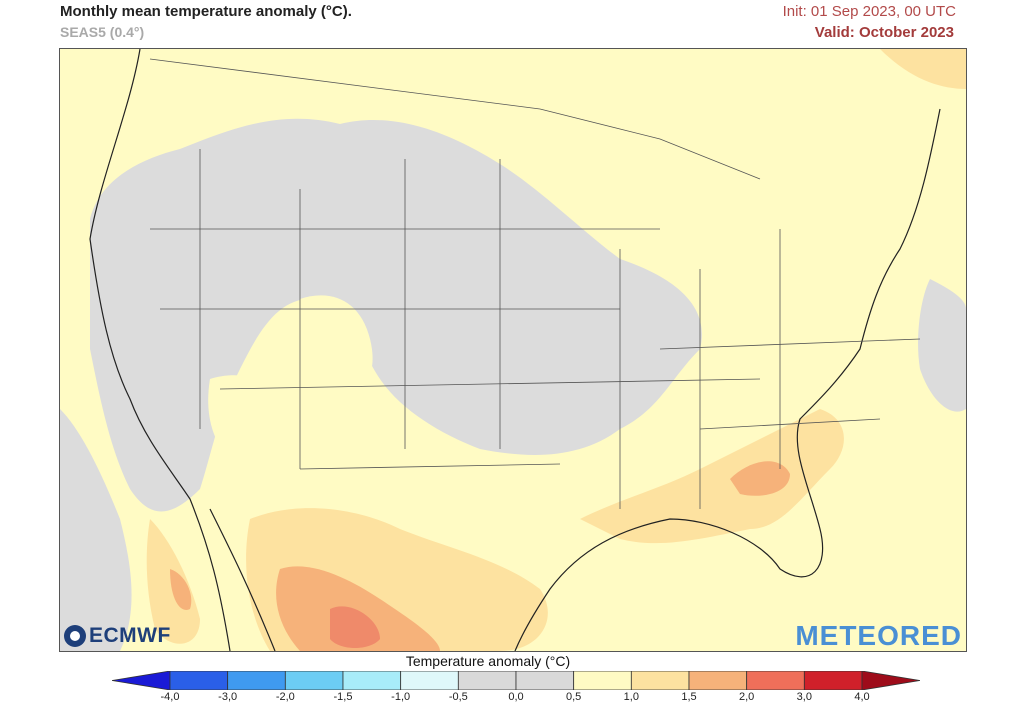 This screenshot has height=709, width=1024. What do you see at coordinates (488, 661) in the screenshot?
I see `legend-title: Temperature anomaly (°C)` at bounding box center [488, 661].